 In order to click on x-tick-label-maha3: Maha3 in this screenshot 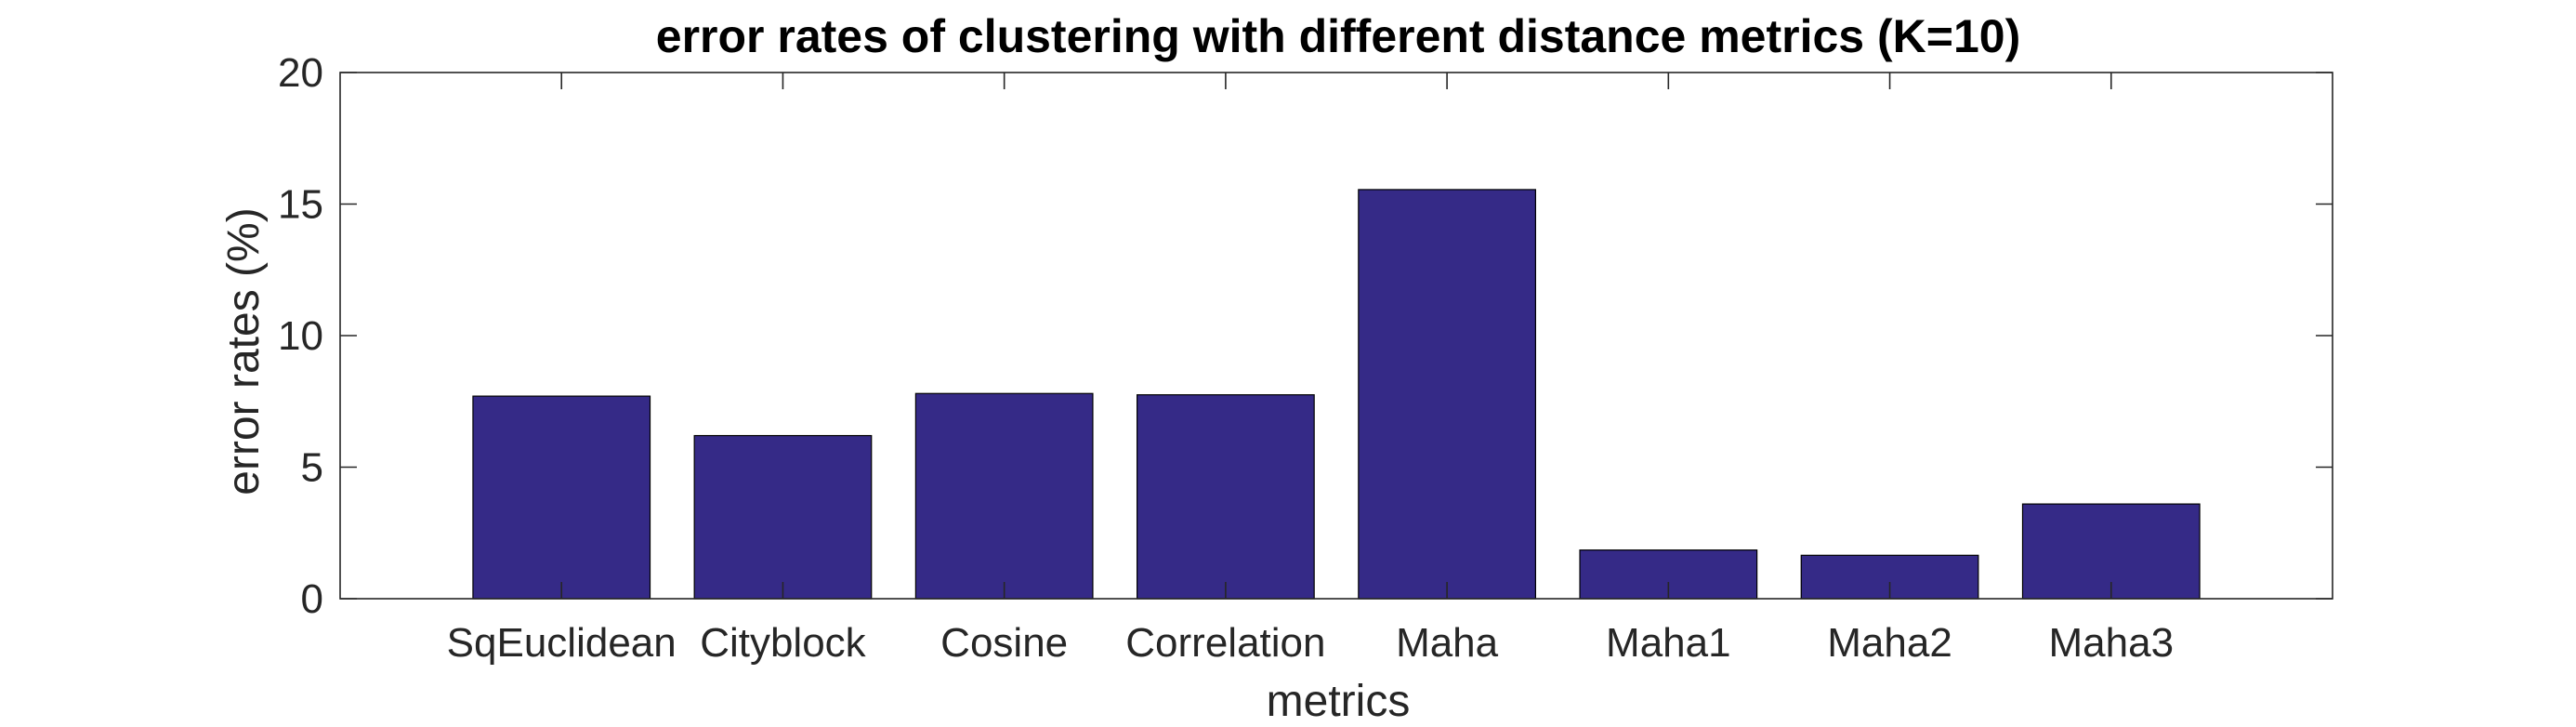, I will do `click(2112, 643)`.